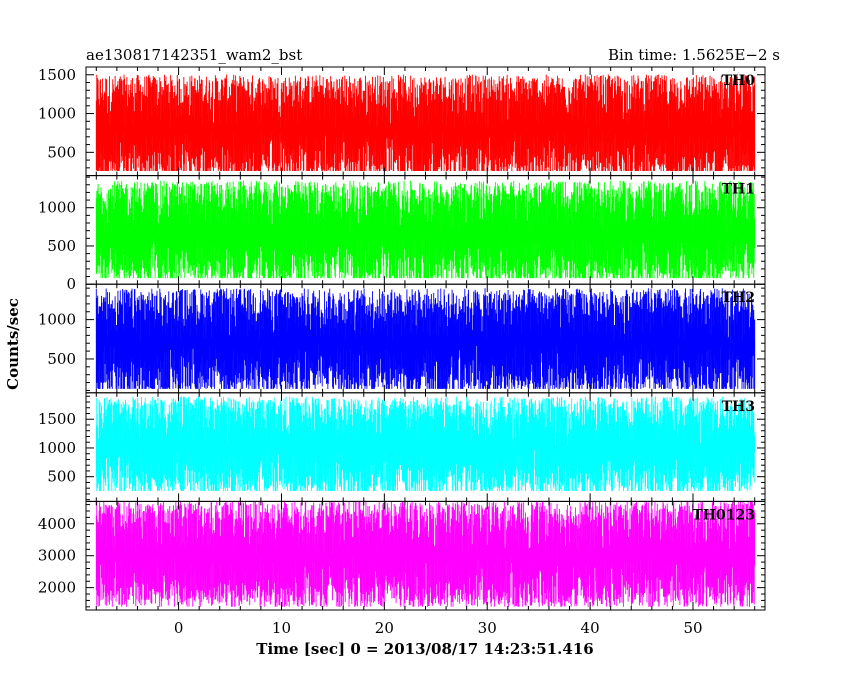 The image size is (850, 680). Describe the element at coordinates (738, 190) in the screenshot. I see `series-label: TH1` at that location.